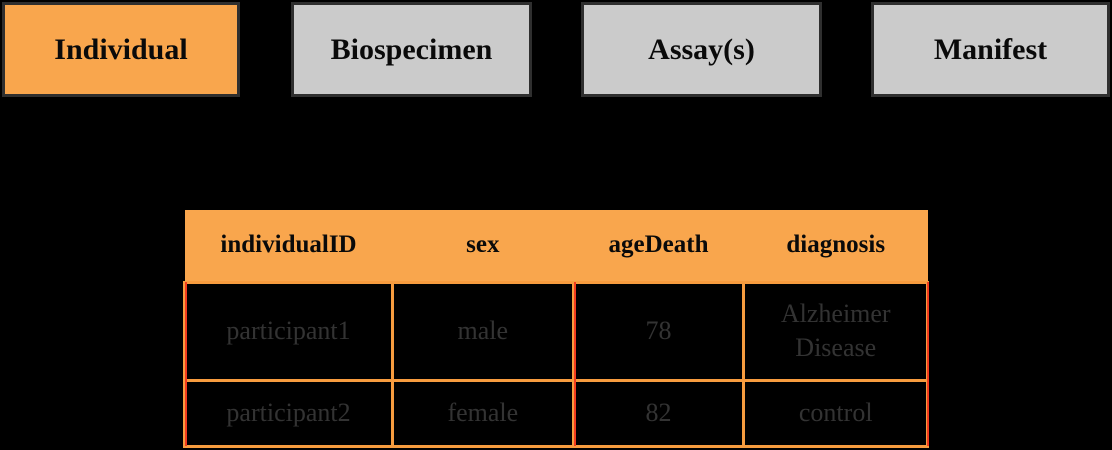  Describe the element at coordinates (658, 413) in the screenshot. I see `cell-agedeath: 82` at that location.